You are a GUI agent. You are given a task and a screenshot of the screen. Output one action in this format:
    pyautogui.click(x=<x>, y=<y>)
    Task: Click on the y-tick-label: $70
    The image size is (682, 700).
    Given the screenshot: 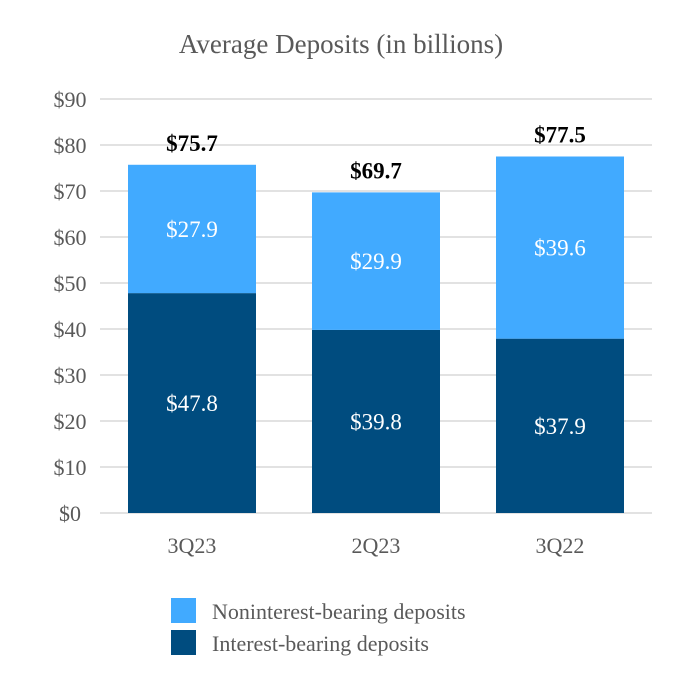 What is the action you would take?
    pyautogui.click(x=70, y=191)
    